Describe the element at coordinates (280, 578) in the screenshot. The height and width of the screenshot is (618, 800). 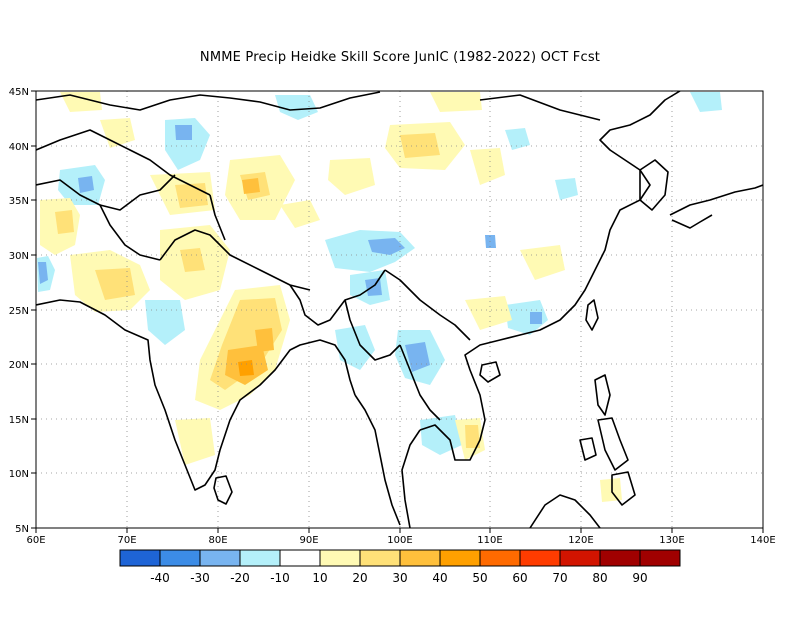
I see `colorbar-label: -10` at that location.